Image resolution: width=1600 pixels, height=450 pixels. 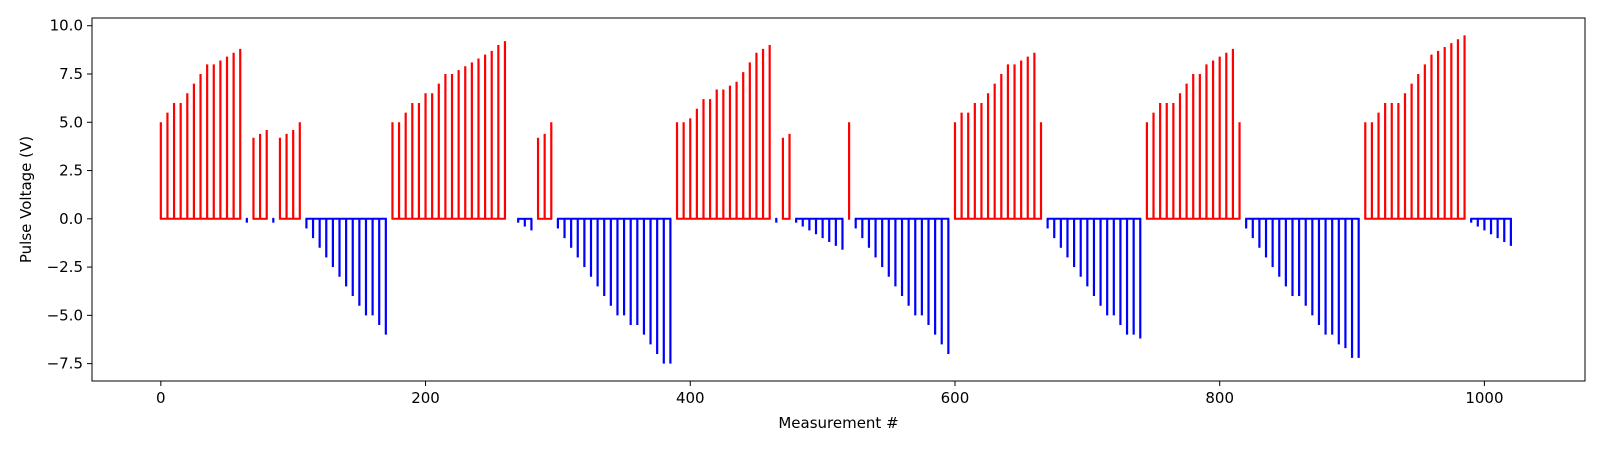 What do you see at coordinates (955, 398) in the screenshot?
I see `x-tick-label: 600` at bounding box center [955, 398].